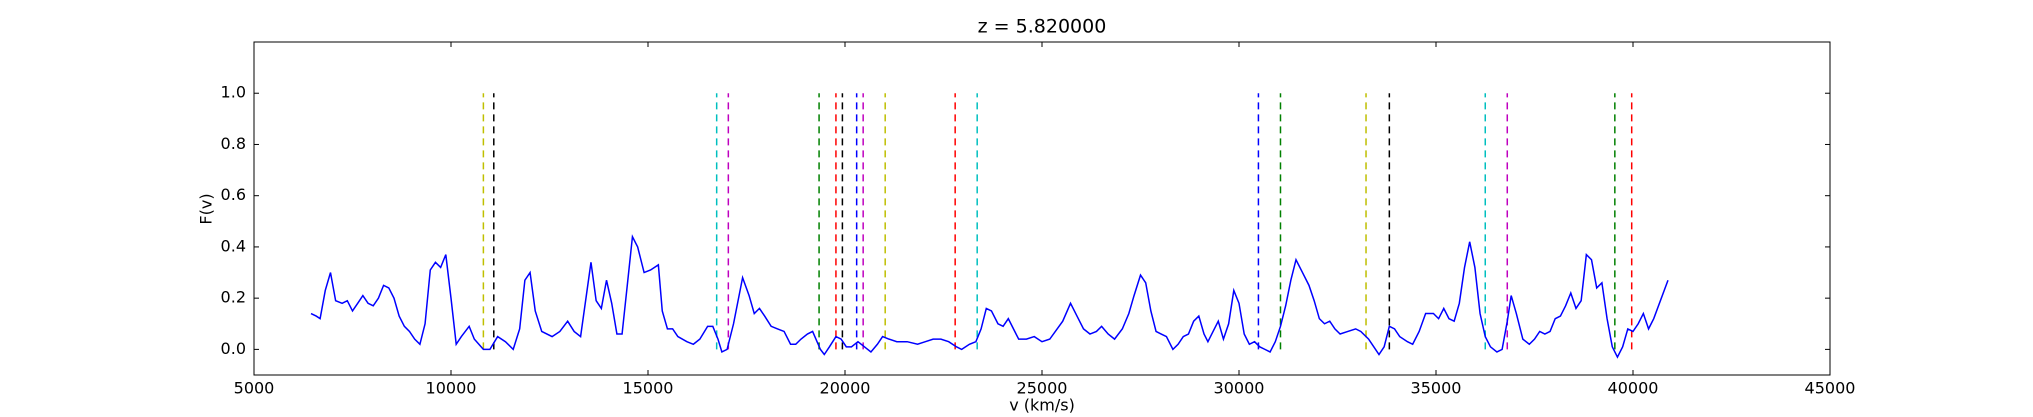 This screenshot has width=2033, height=417. I want to click on x-tick-label: 15000, so click(648, 388).